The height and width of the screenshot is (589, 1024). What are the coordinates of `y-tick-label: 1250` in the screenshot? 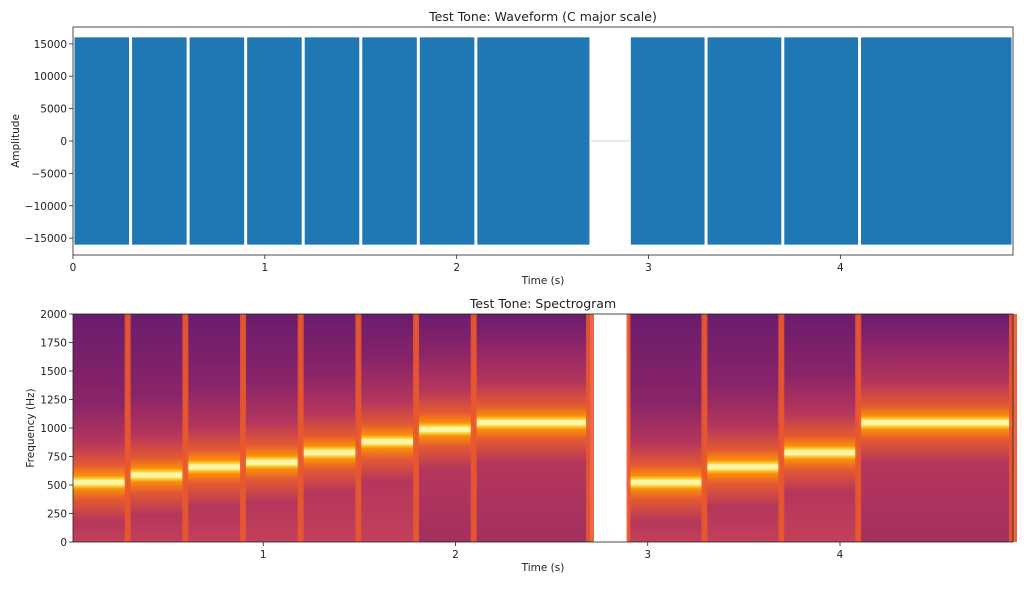 It's located at (53, 401).